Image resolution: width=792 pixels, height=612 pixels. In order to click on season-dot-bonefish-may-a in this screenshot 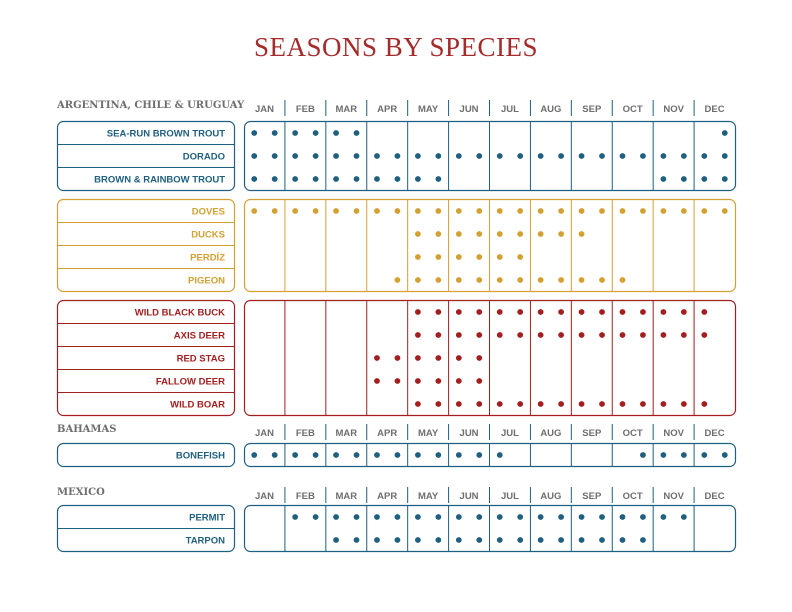, I will do `click(417, 455)`.